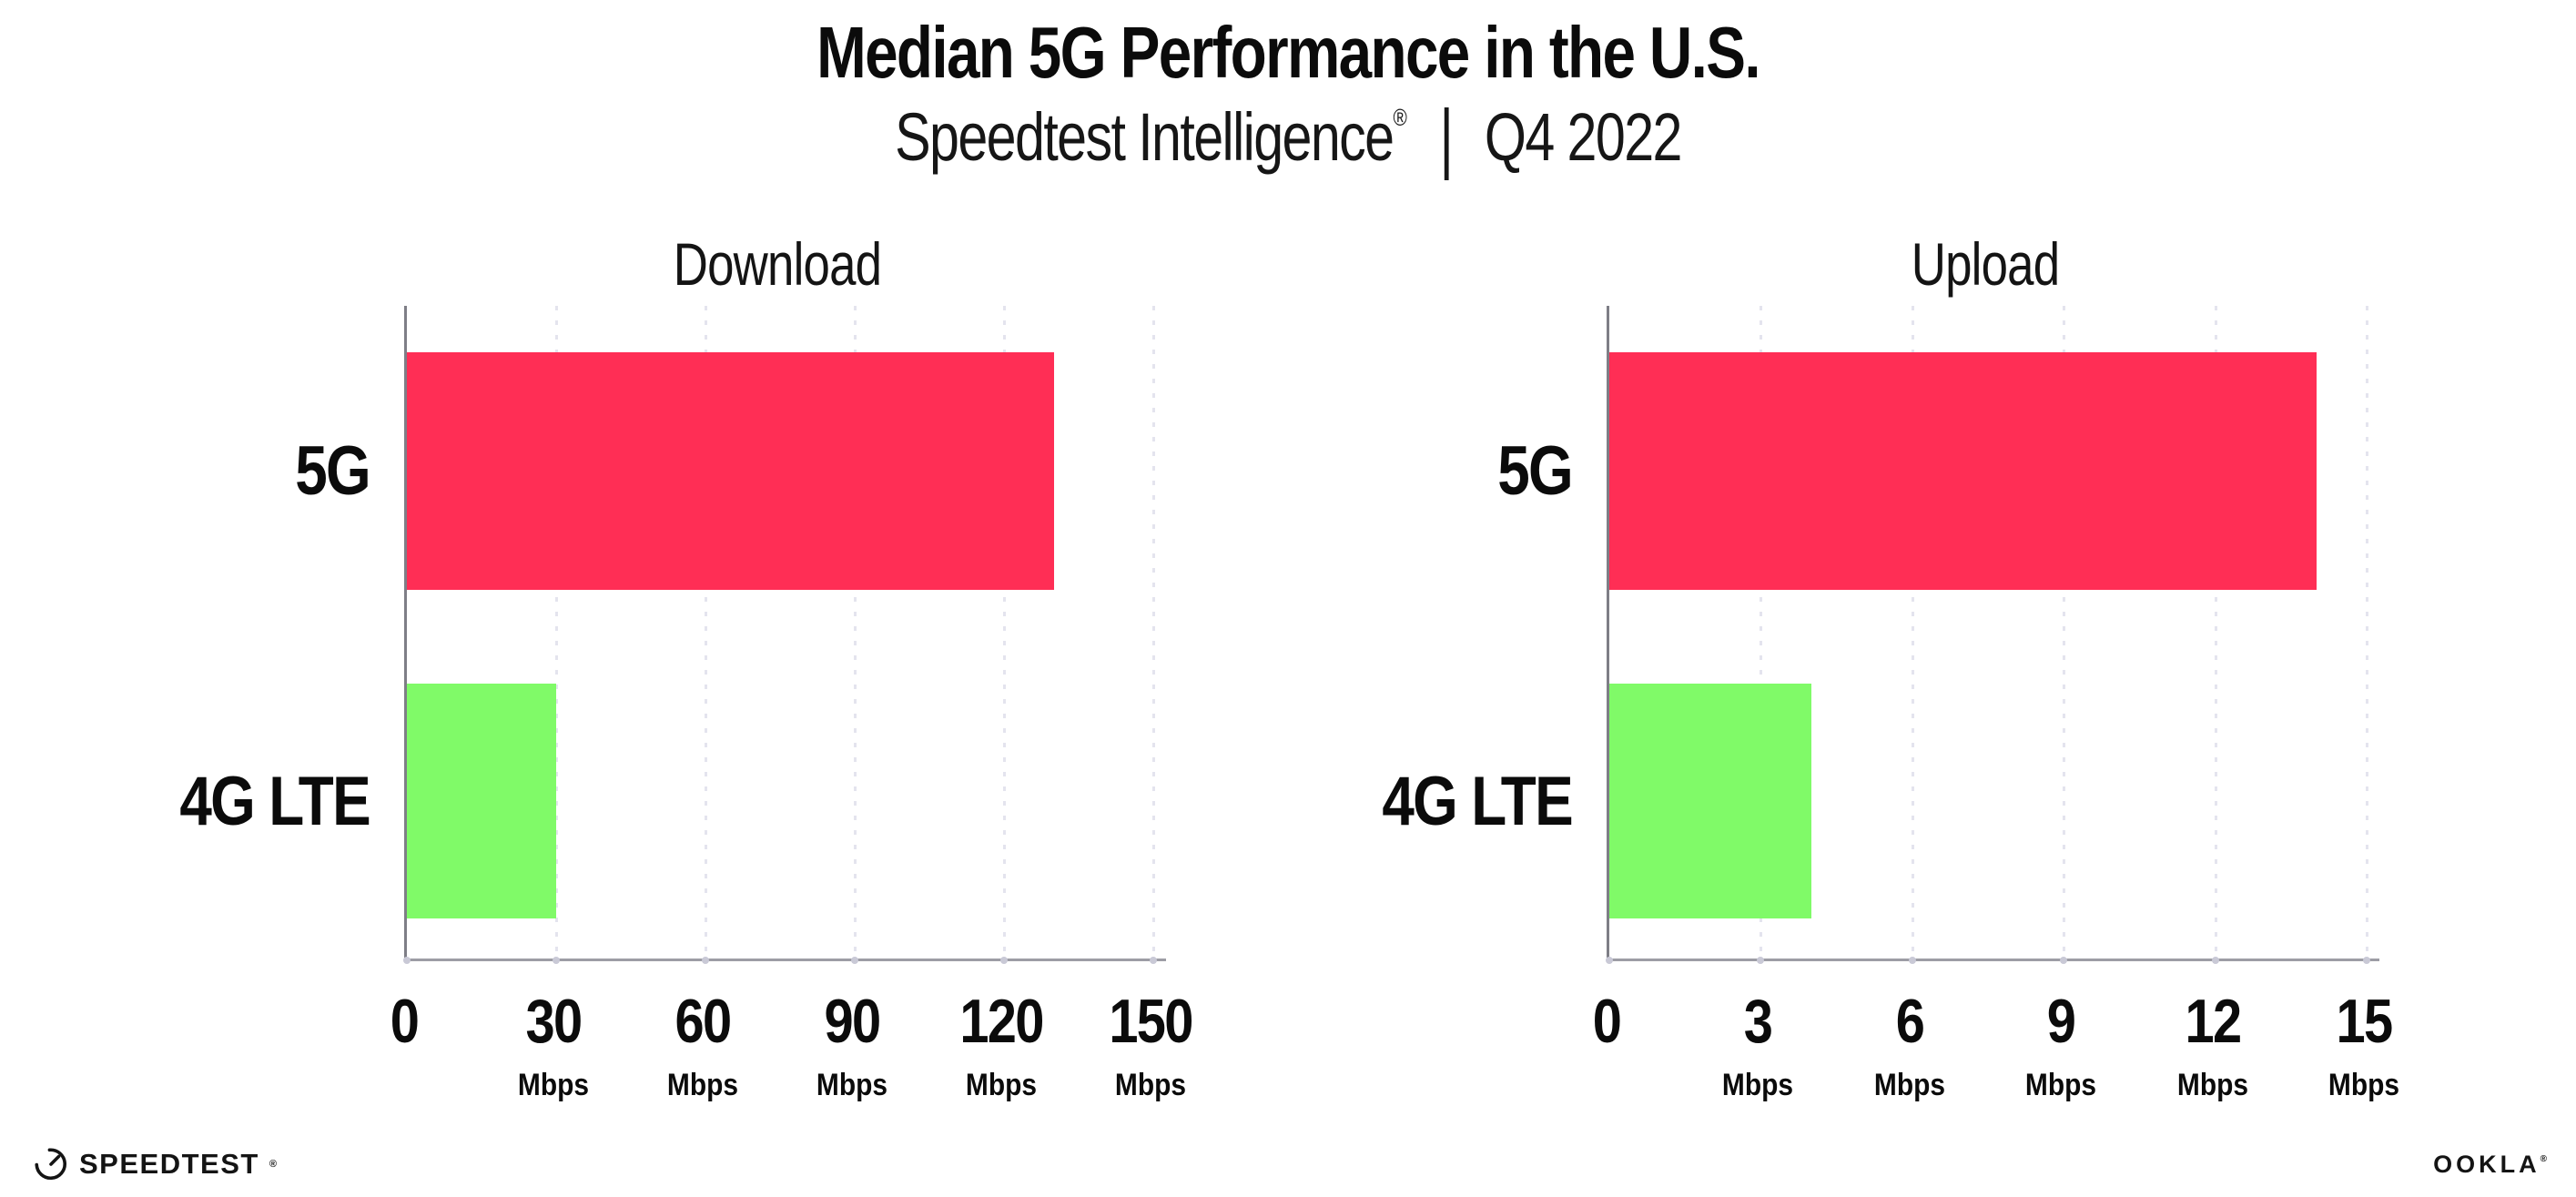  What do you see at coordinates (1963, 471) in the screenshot?
I see `upload-5g-bar` at bounding box center [1963, 471].